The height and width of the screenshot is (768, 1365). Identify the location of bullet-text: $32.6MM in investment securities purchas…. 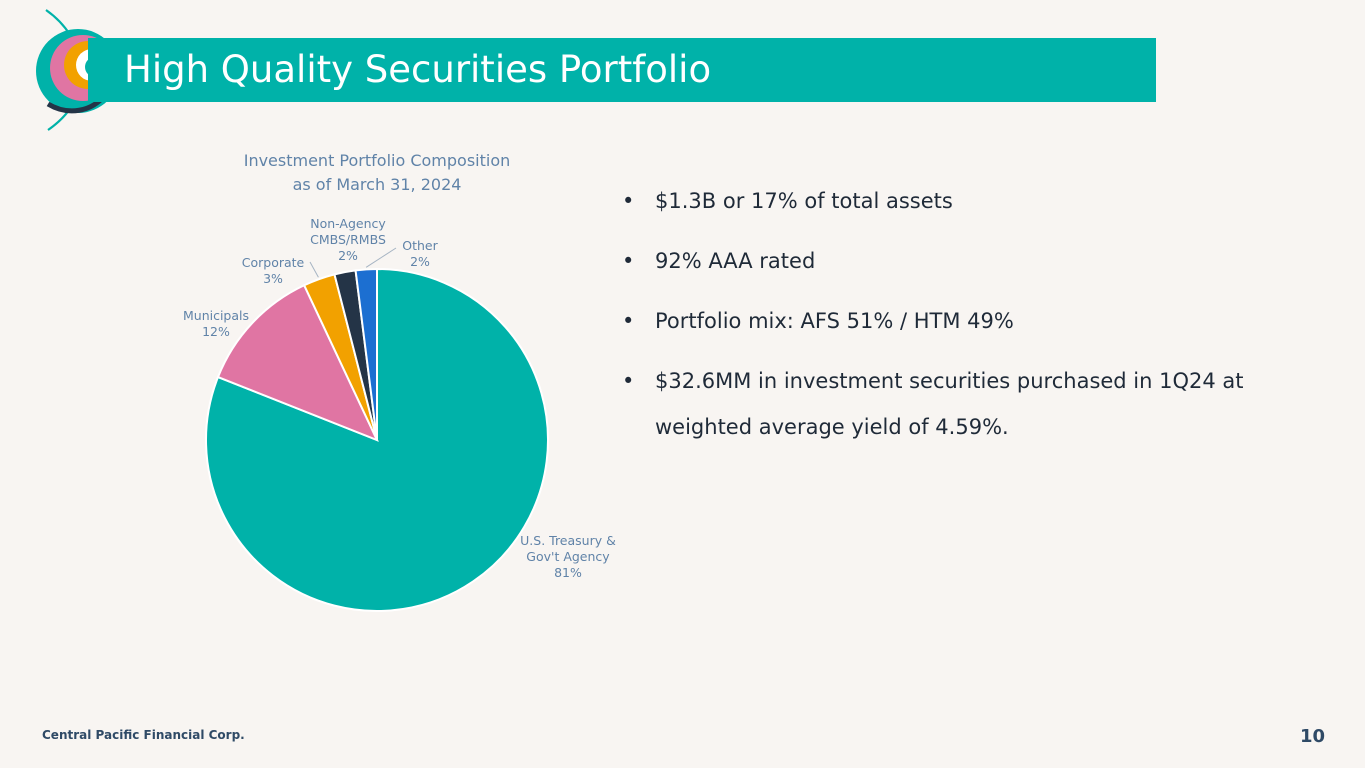
(949, 404).